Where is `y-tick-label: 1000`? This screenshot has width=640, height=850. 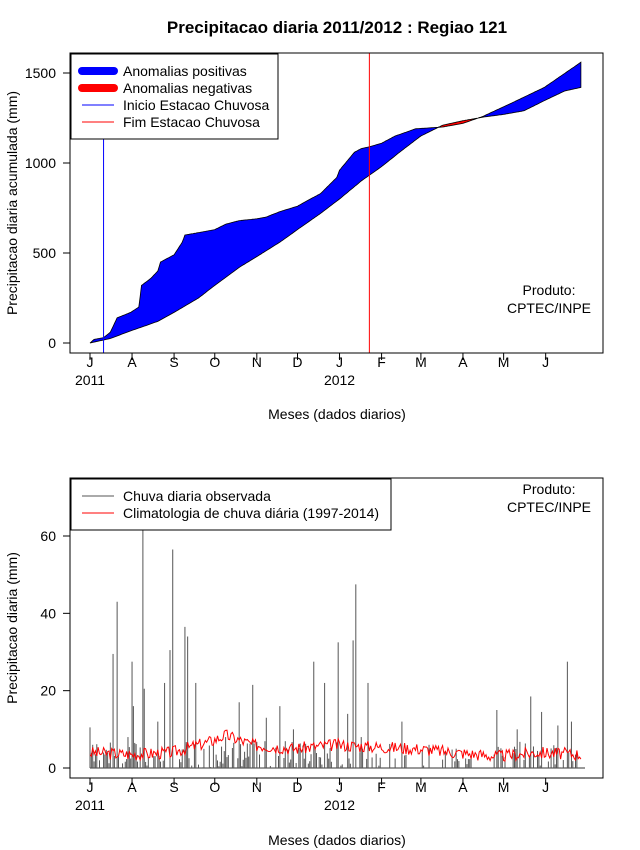
y-tick-label: 1000 is located at coordinates (40, 163).